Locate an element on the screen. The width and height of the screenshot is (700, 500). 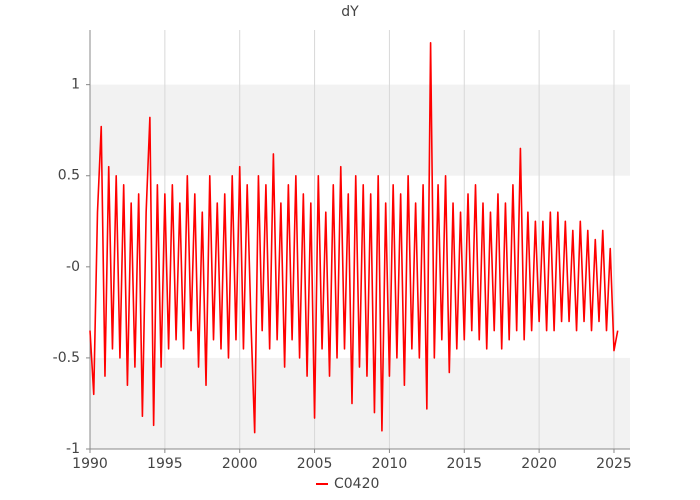
y-tick-label: -0 is located at coordinates (73, 267).